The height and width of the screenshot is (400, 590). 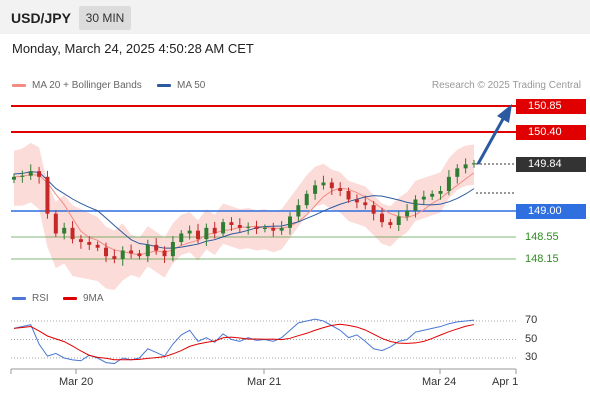 What do you see at coordinates (504, 113) in the screenshot?
I see `forecast-arrow-head` at bounding box center [504, 113].